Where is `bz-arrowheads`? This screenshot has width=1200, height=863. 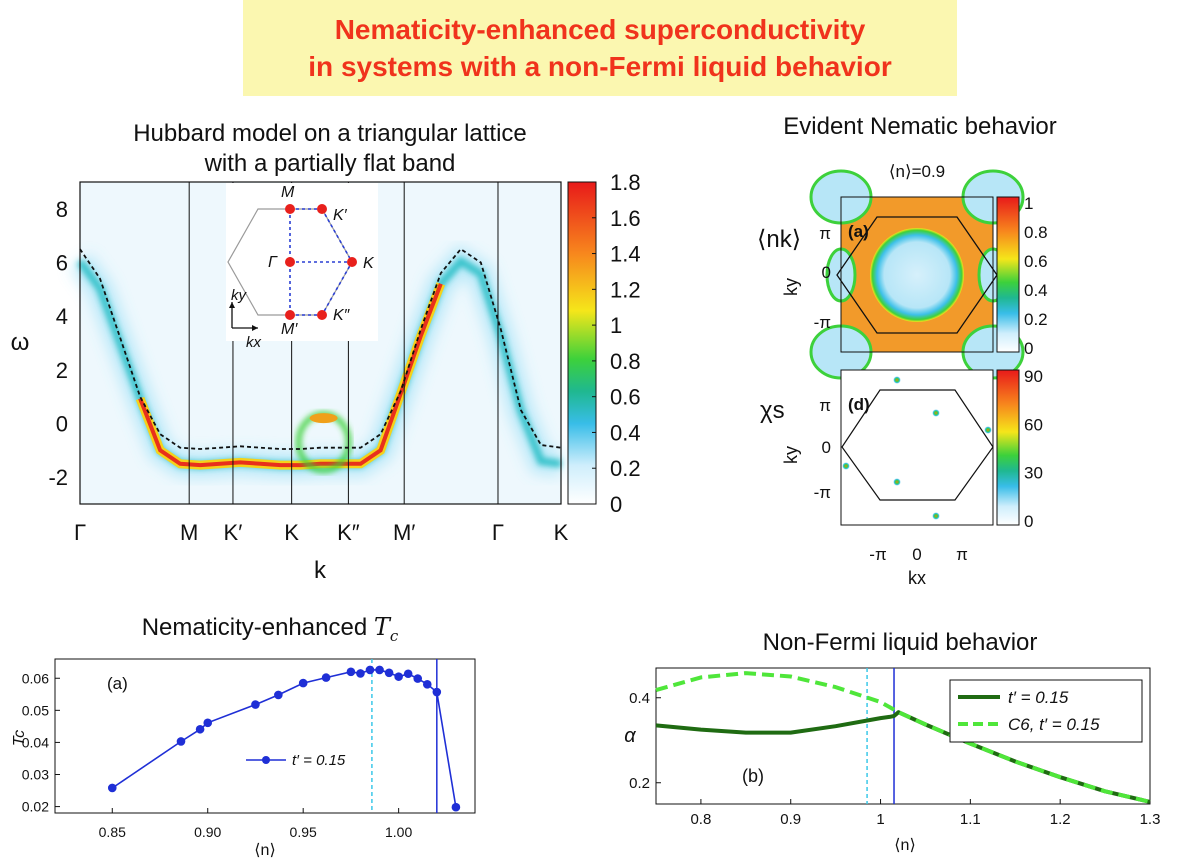
bz-arrowheads is located at coordinates (243, 316).